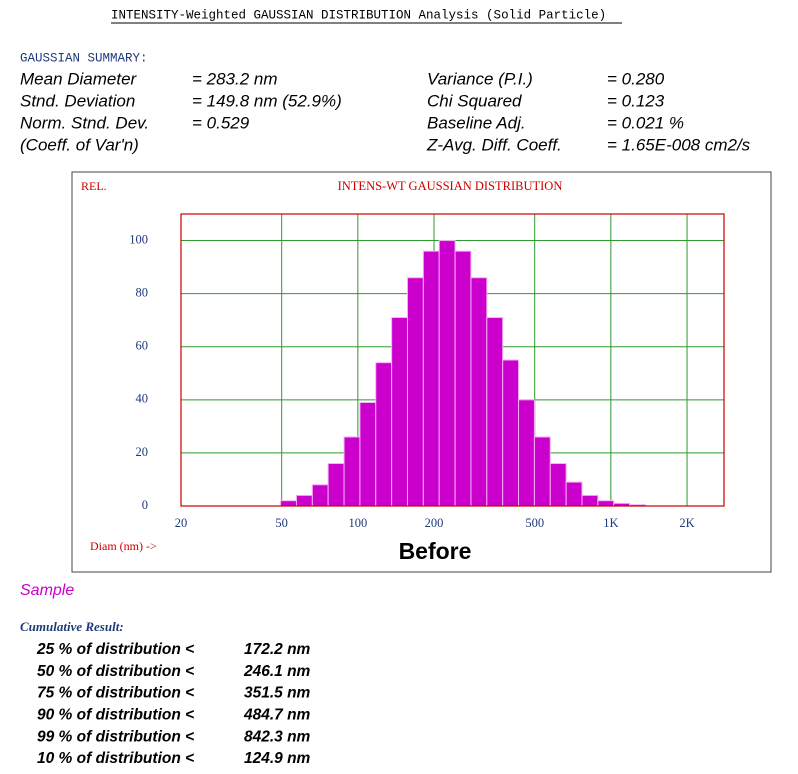  I want to click on y-tick-label: 0, so click(145, 505).